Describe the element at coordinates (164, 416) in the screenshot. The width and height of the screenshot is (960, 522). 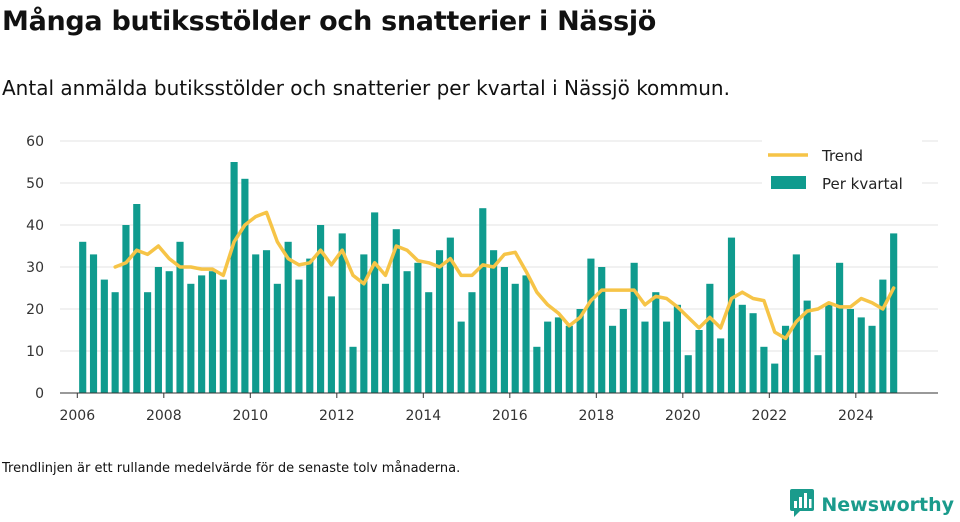
I see `x-tick-label: 2008` at that location.